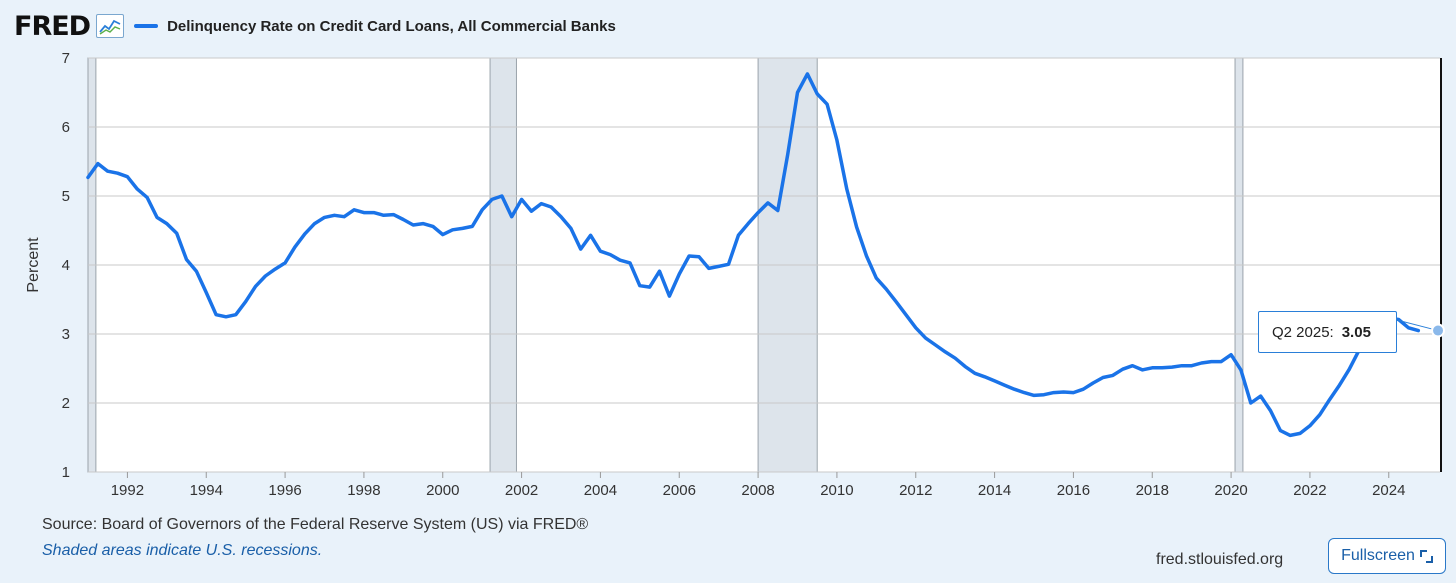  What do you see at coordinates (1073, 490) in the screenshot?
I see `x-tick-label: 2016` at bounding box center [1073, 490].